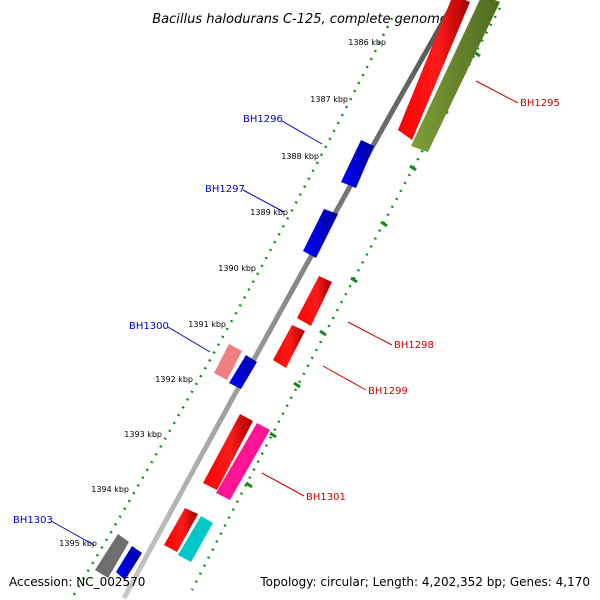 Image resolution: width=600 pixels, height=600 pixels. Describe the element at coordinates (33, 520) in the screenshot. I see `gene-label-BH1303: BH1303` at that location.